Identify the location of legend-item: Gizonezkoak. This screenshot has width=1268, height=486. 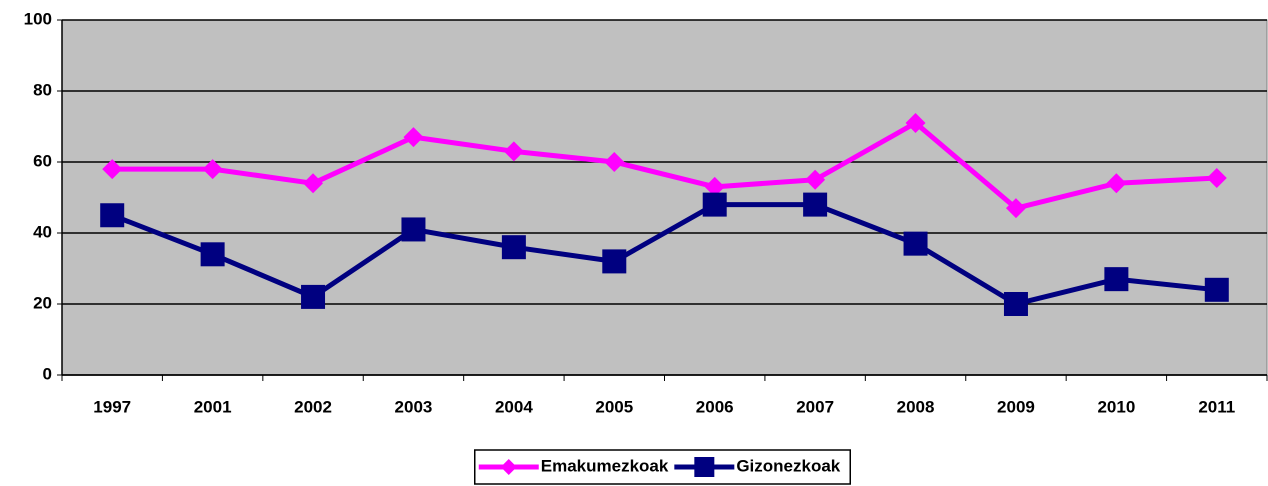
(757, 466).